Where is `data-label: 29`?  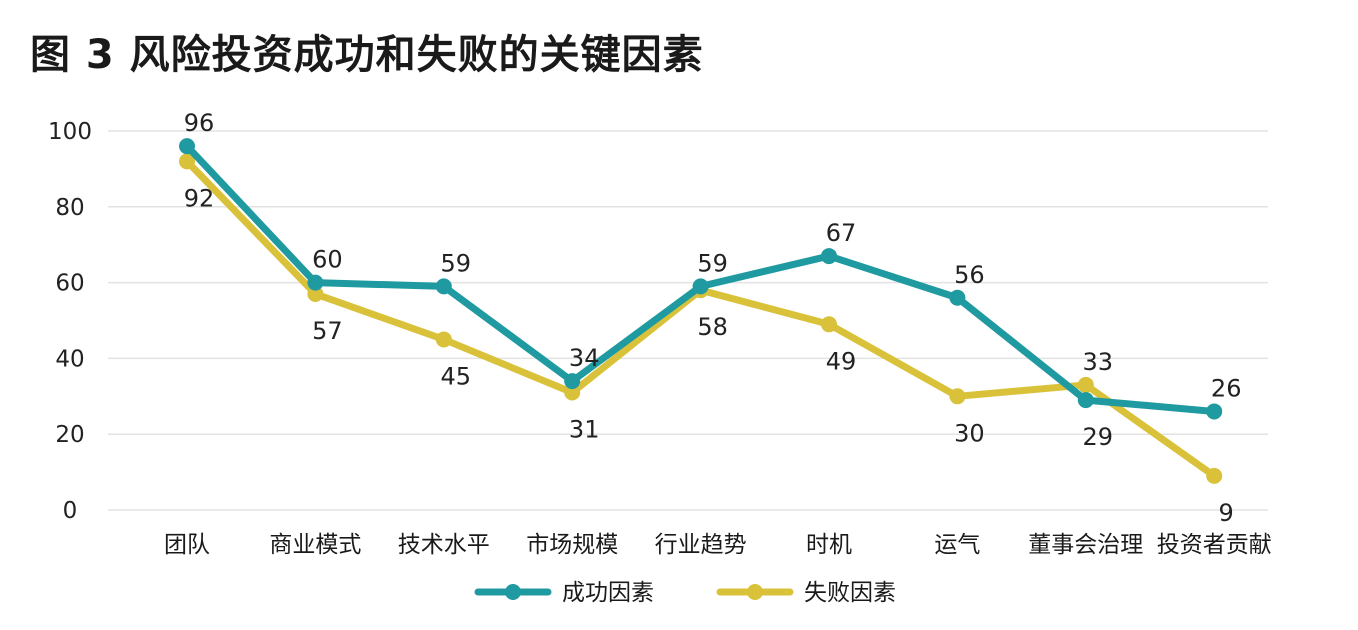
data-label: 29 is located at coordinates (1098, 437).